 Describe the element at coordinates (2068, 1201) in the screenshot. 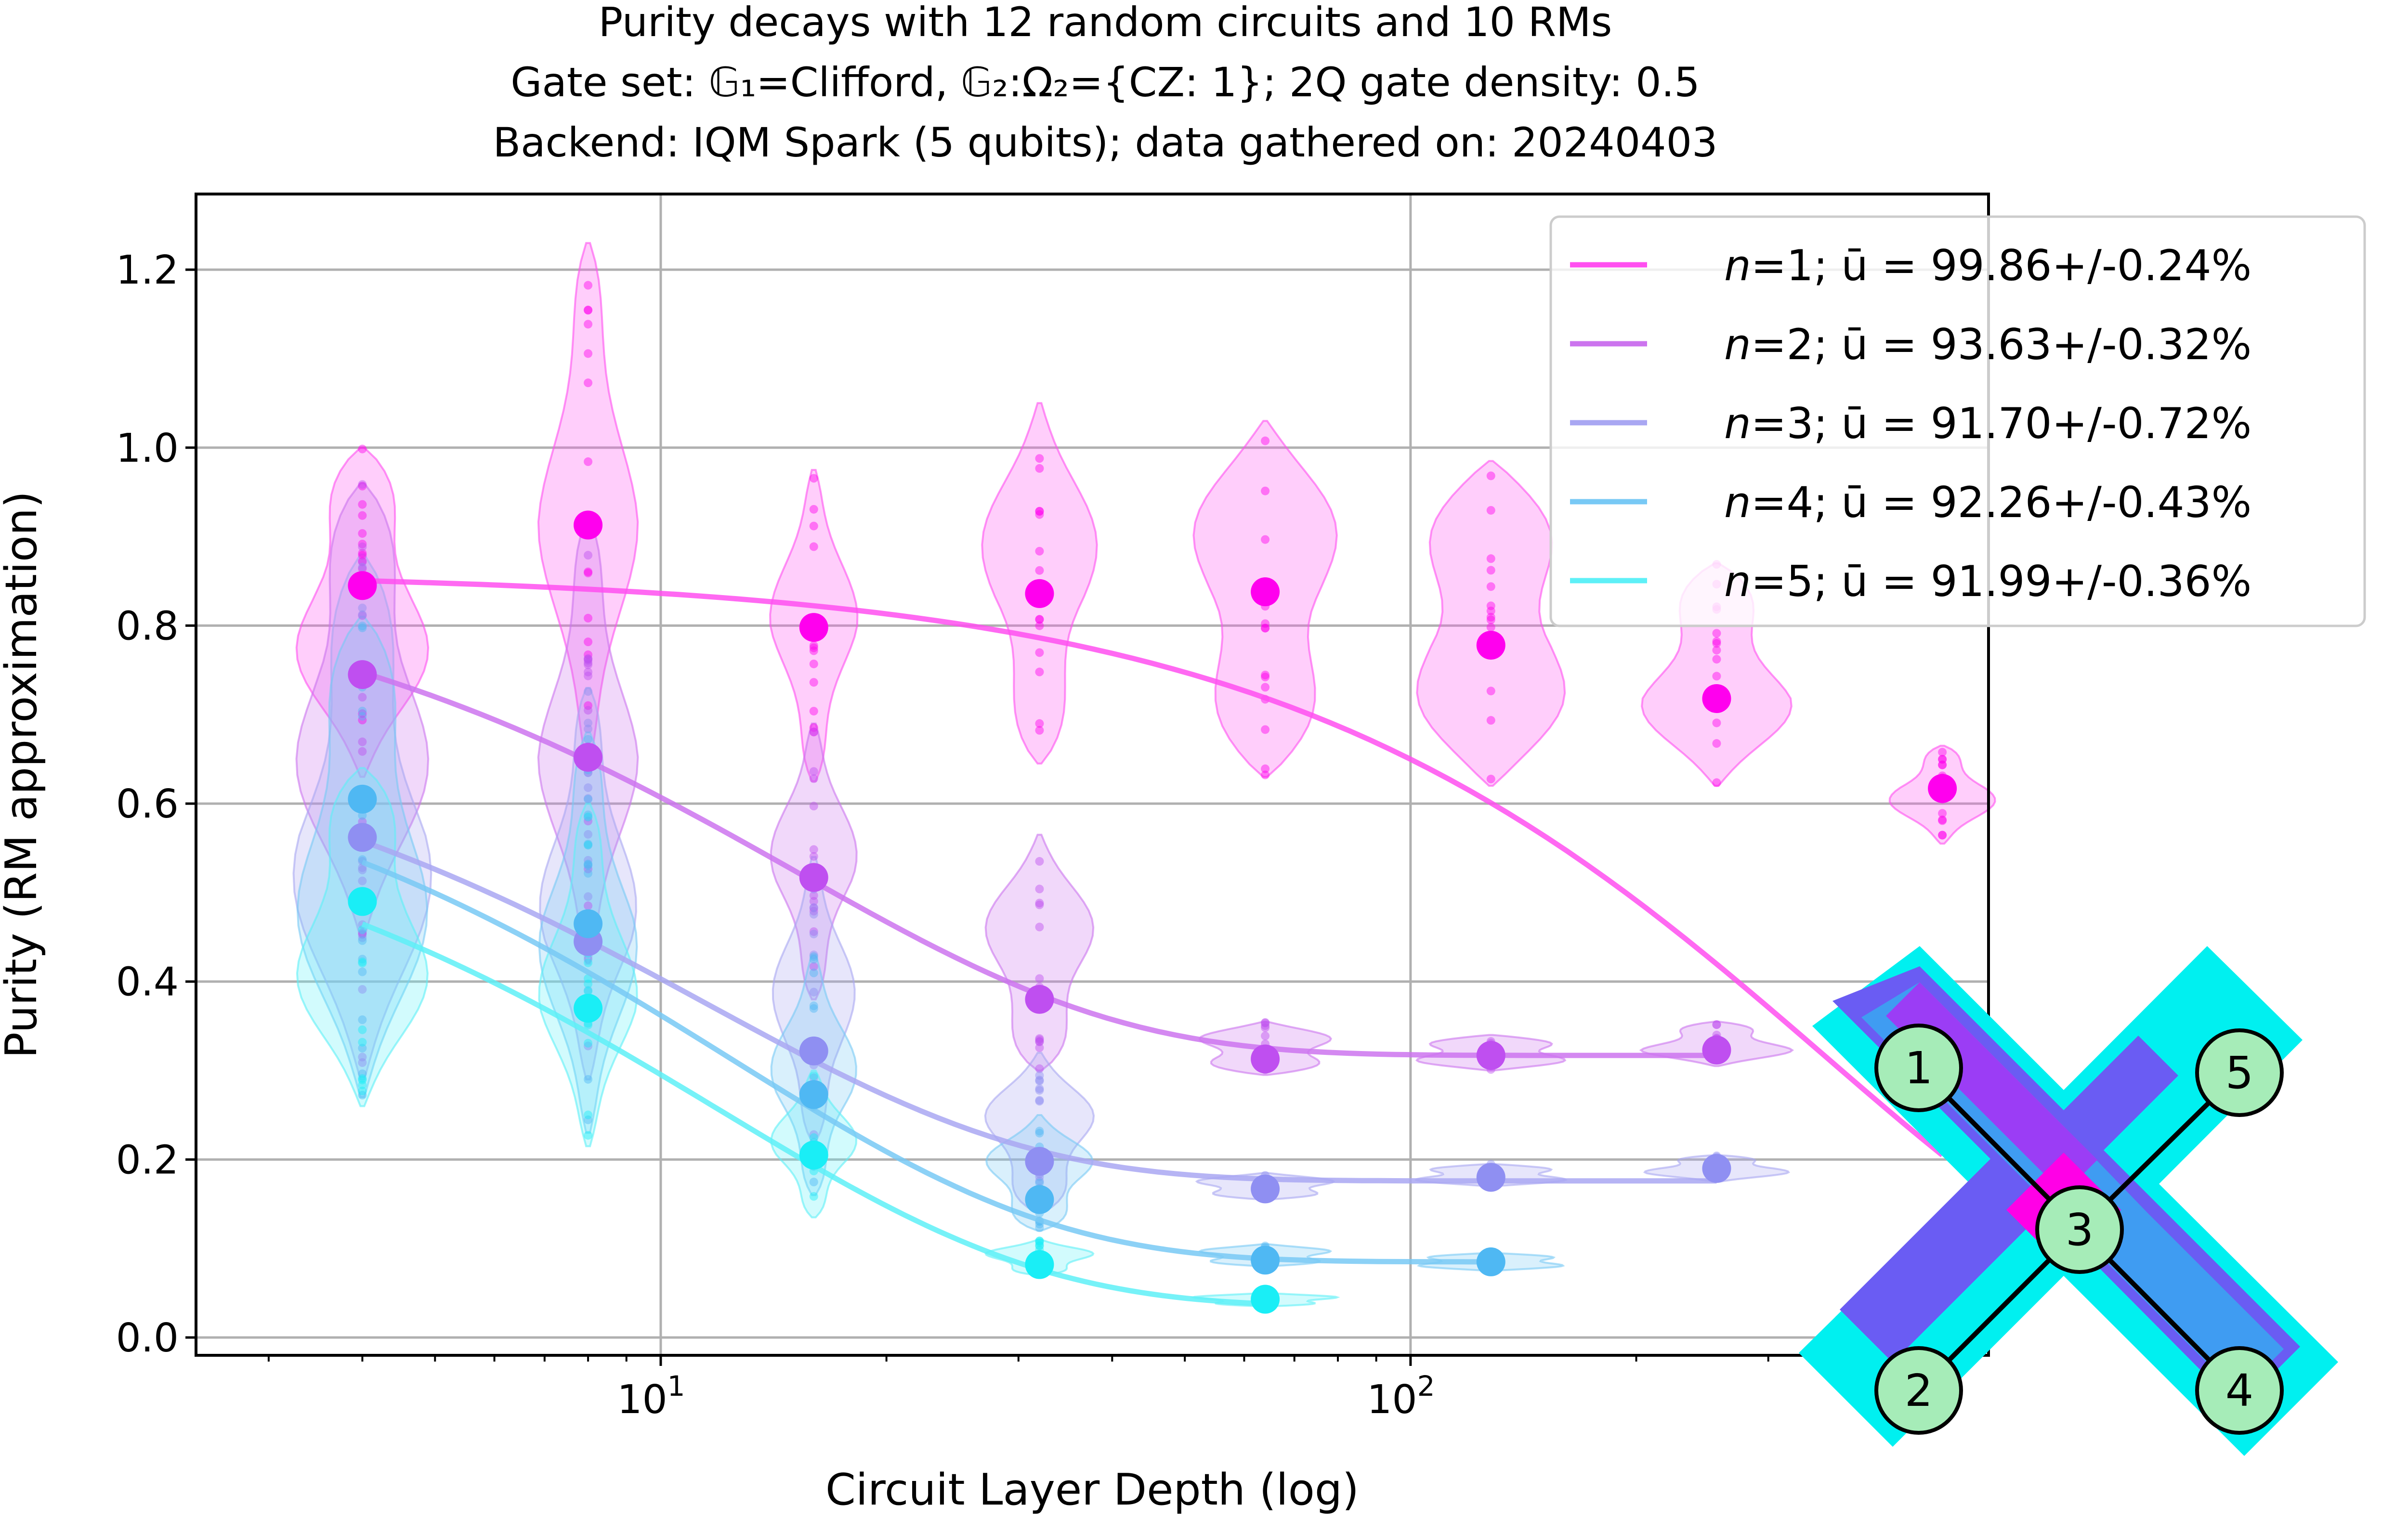

I see `qubit-topology-inset: 1 2 3 4 5` at that location.